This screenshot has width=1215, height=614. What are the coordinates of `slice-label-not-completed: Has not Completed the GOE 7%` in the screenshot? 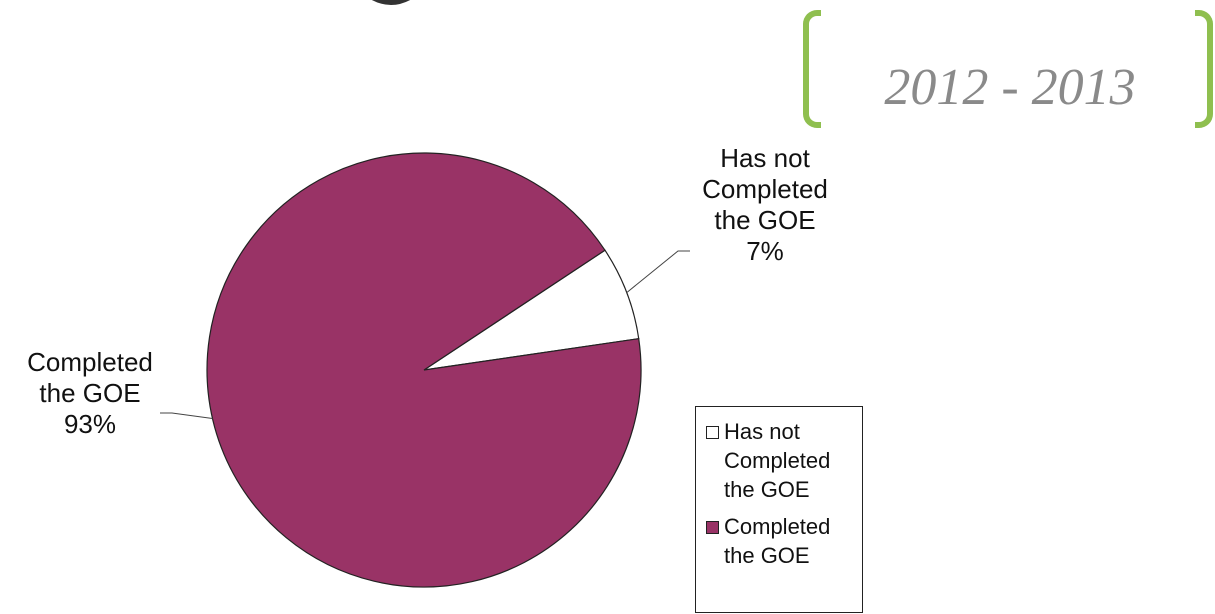 It's located at (765, 205).